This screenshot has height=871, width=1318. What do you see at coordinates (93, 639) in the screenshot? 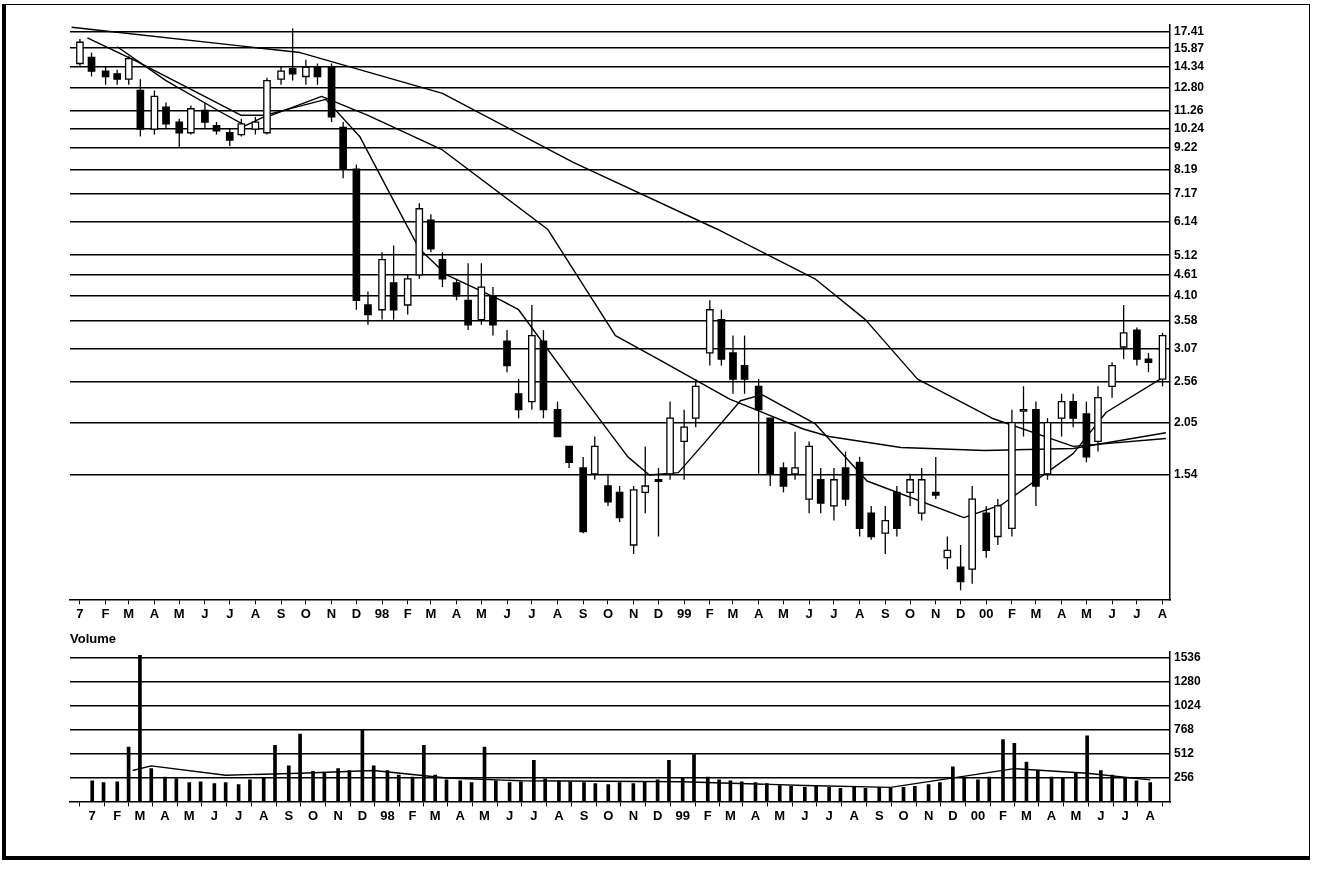
I see `chart-title: Volume` at bounding box center [93, 639].